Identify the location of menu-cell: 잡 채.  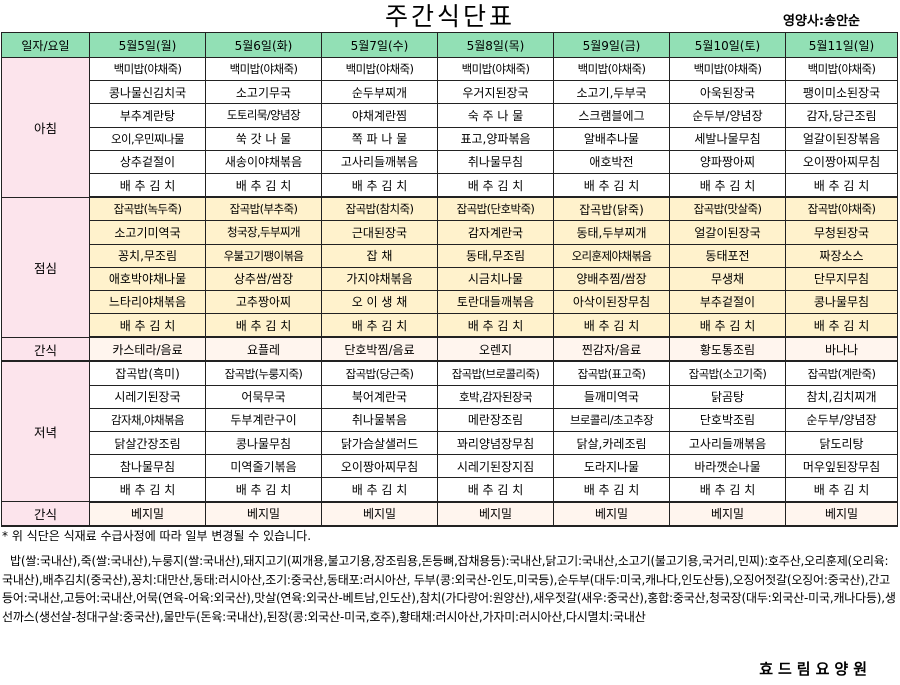
(379, 255).